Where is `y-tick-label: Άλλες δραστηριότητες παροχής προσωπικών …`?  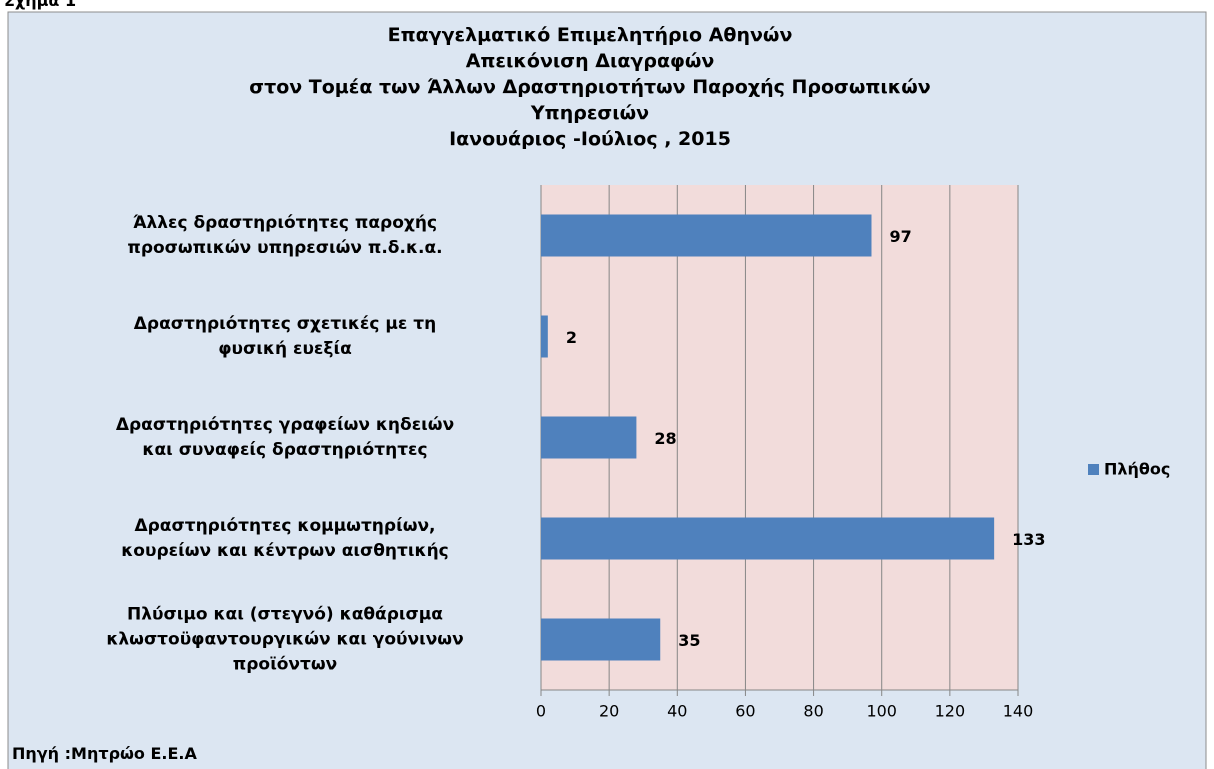
y-tick-label: Άλλες δραστηριότητες παροχής προσωπικών … is located at coordinates (285, 235).